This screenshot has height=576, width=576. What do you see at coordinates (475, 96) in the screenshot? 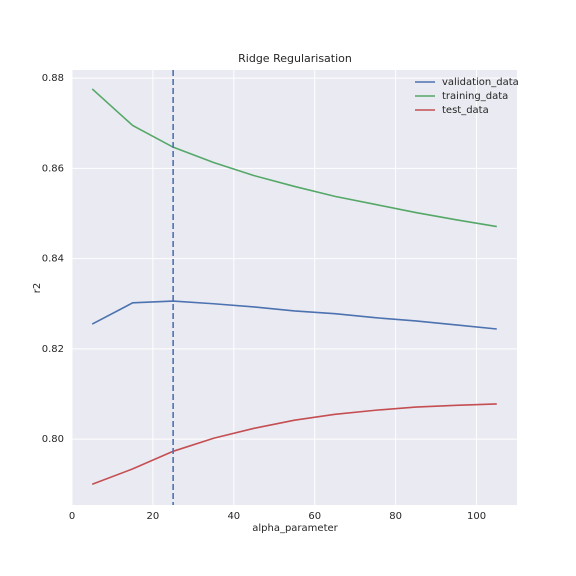
I see `legend-label: training_data` at bounding box center [475, 96].